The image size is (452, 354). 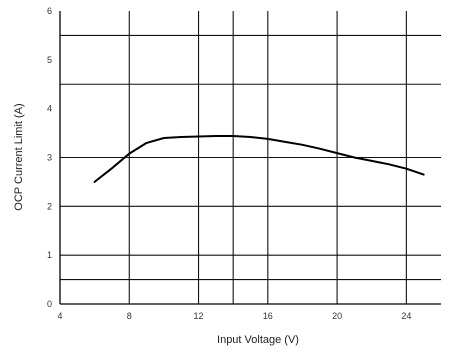 I want to click on x-tick-label: 4, so click(x=59, y=316).